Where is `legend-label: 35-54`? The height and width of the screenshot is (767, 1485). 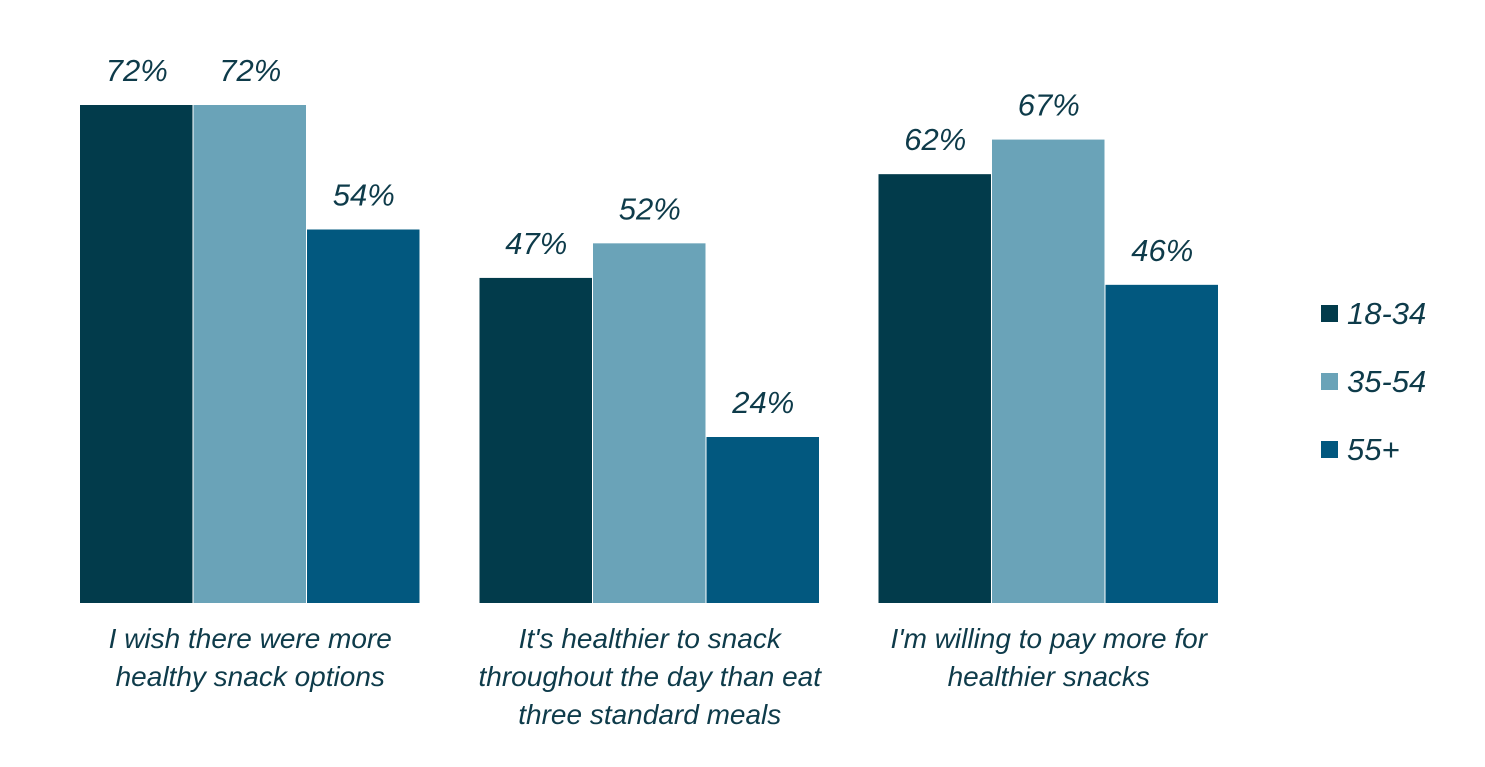
legend-label: 35-54 is located at coordinates (1386, 381).